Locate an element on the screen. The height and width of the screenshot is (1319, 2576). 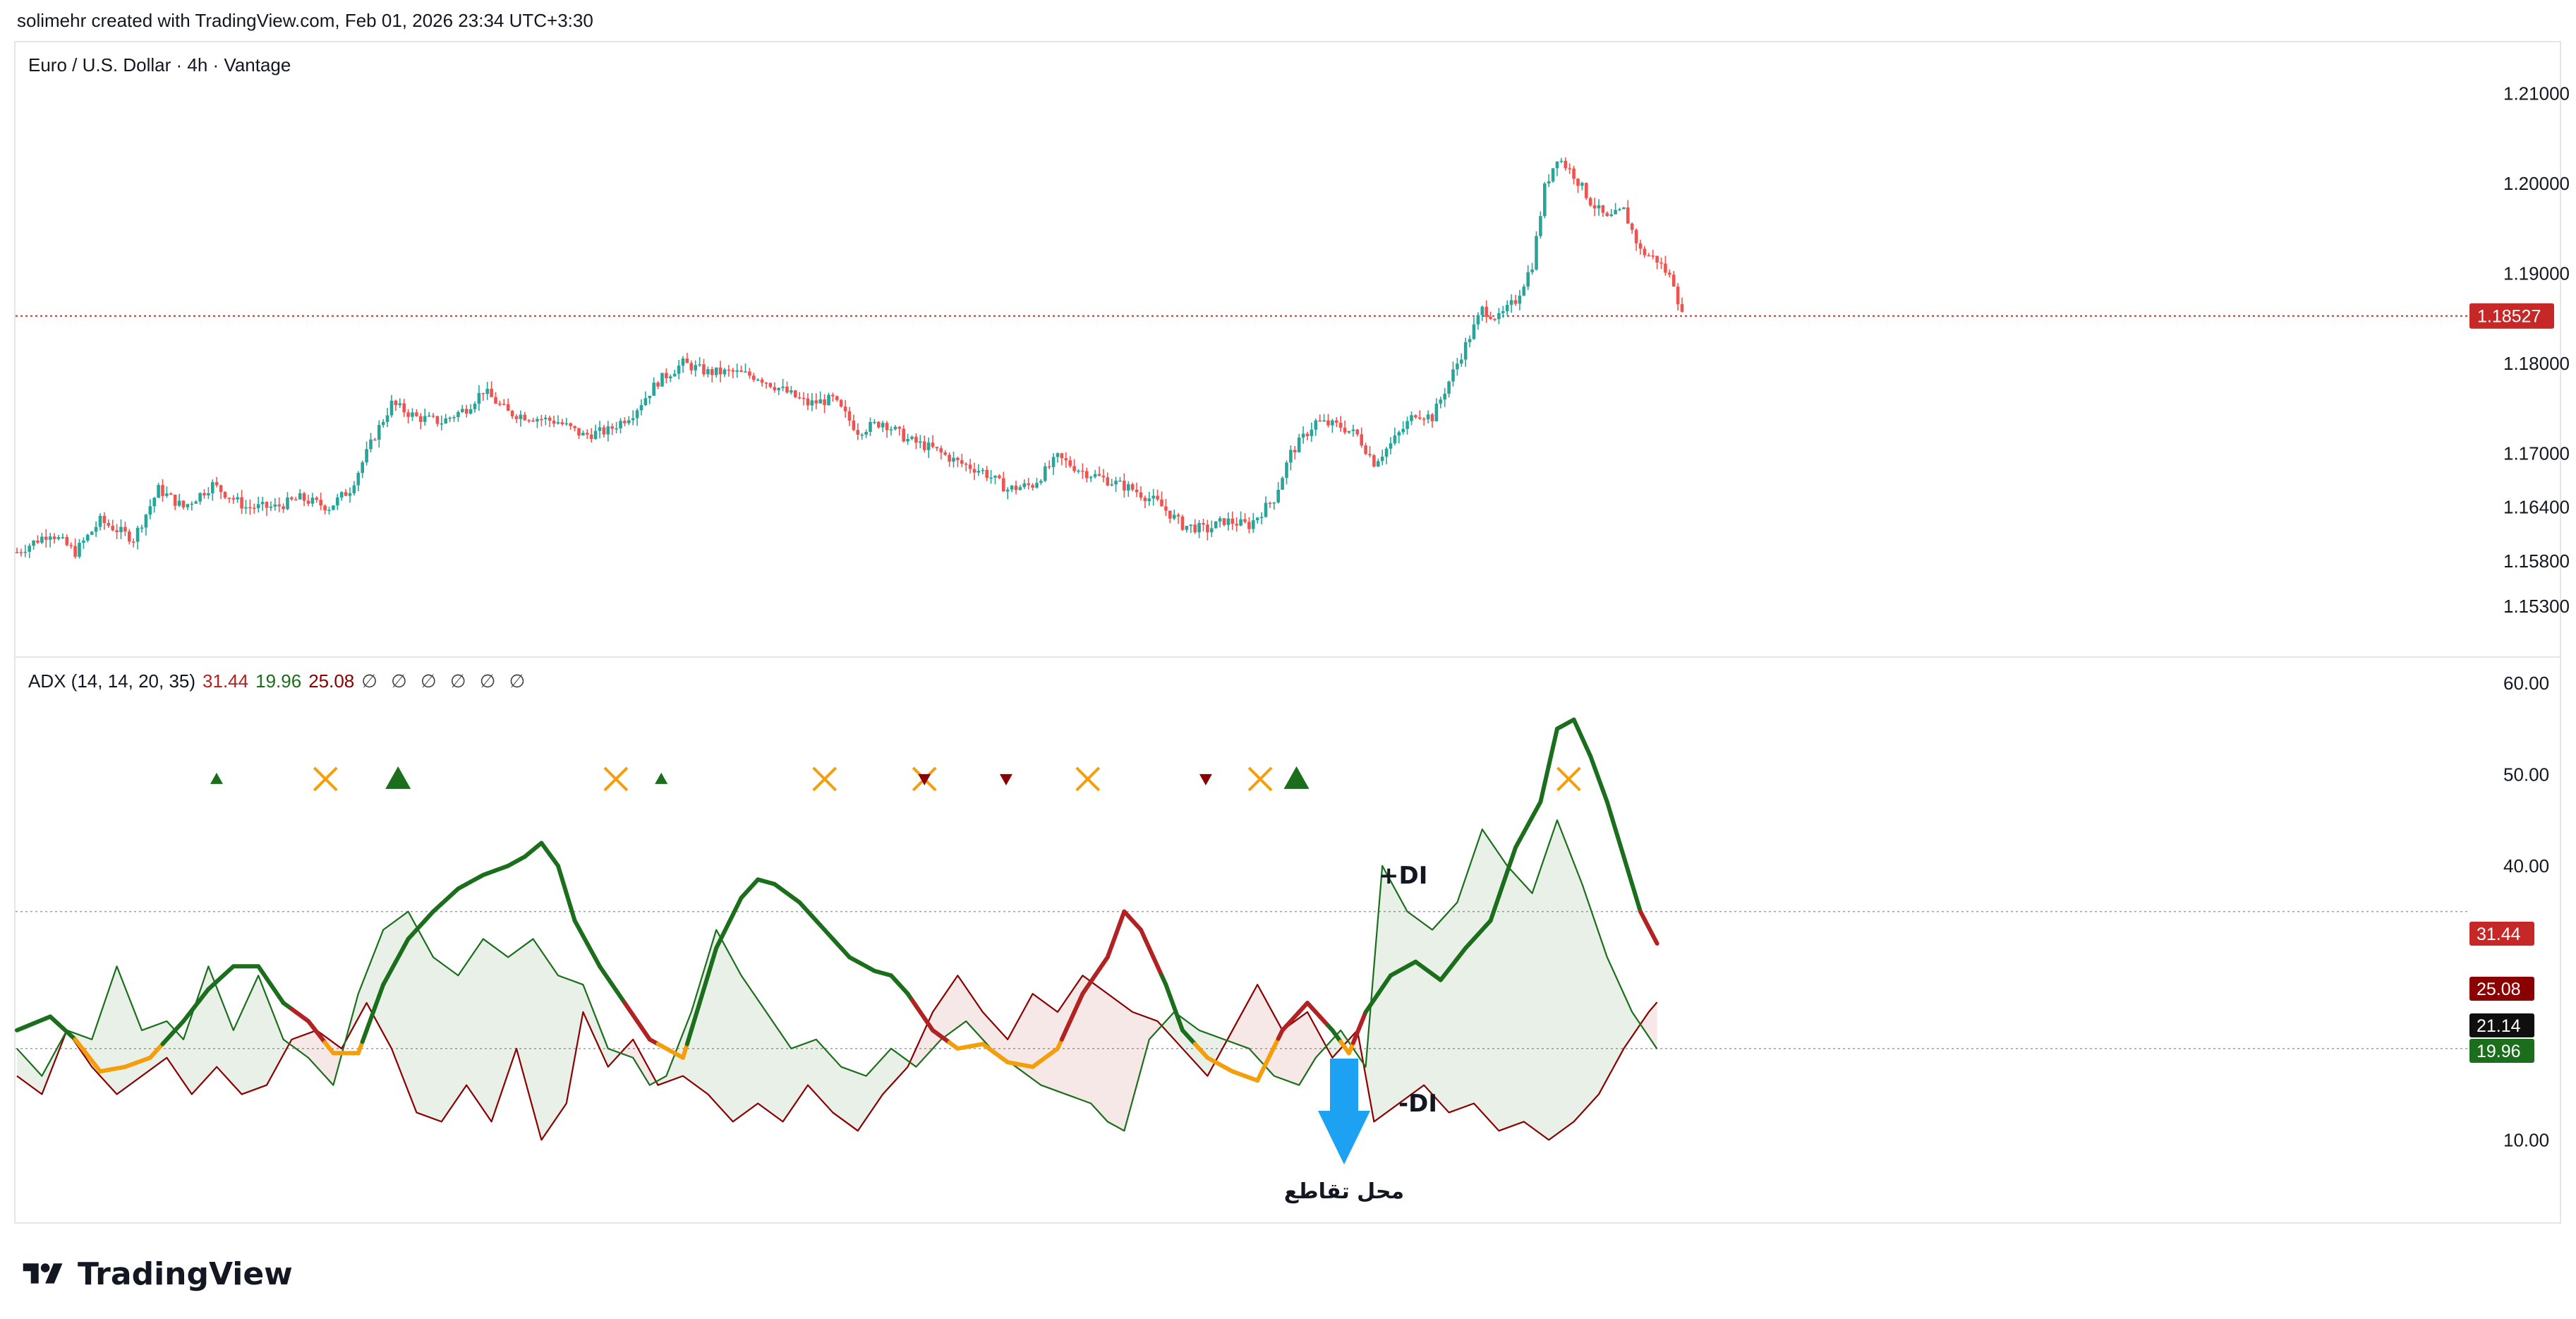
pane-separator is located at coordinates (1288, 657).